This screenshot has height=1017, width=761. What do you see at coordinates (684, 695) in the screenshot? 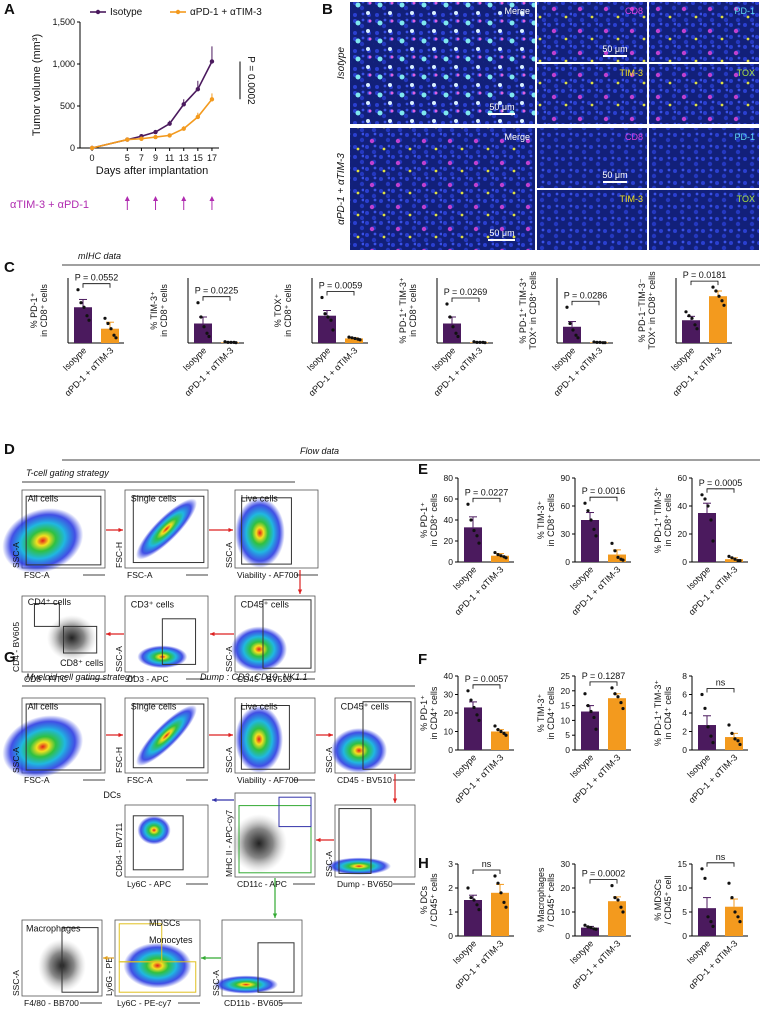
I see `y-tick-label: 6` at bounding box center [684, 695].